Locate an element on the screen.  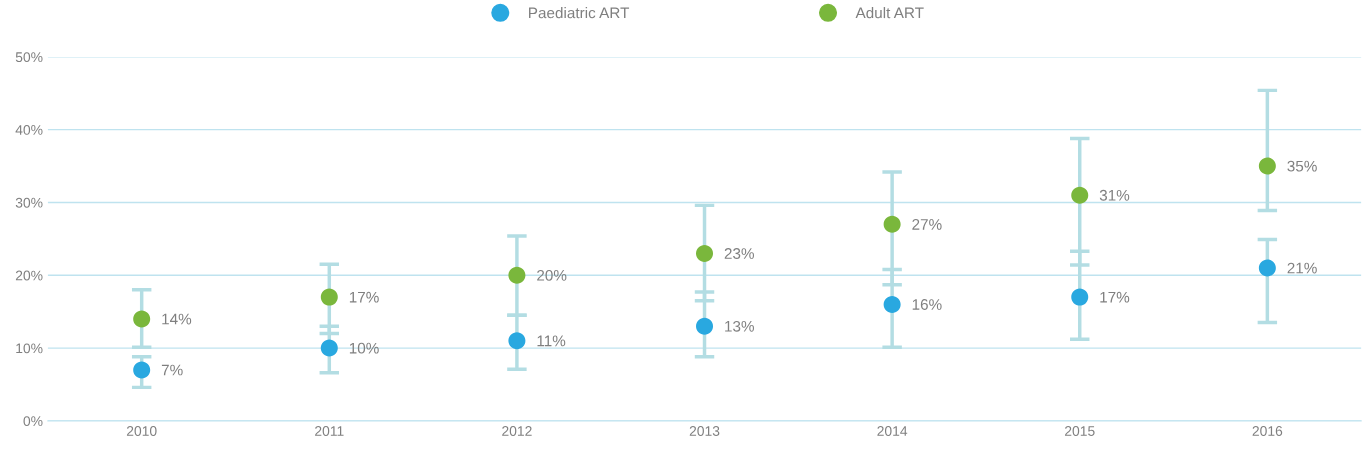
data-label: 23% is located at coordinates (739, 253).